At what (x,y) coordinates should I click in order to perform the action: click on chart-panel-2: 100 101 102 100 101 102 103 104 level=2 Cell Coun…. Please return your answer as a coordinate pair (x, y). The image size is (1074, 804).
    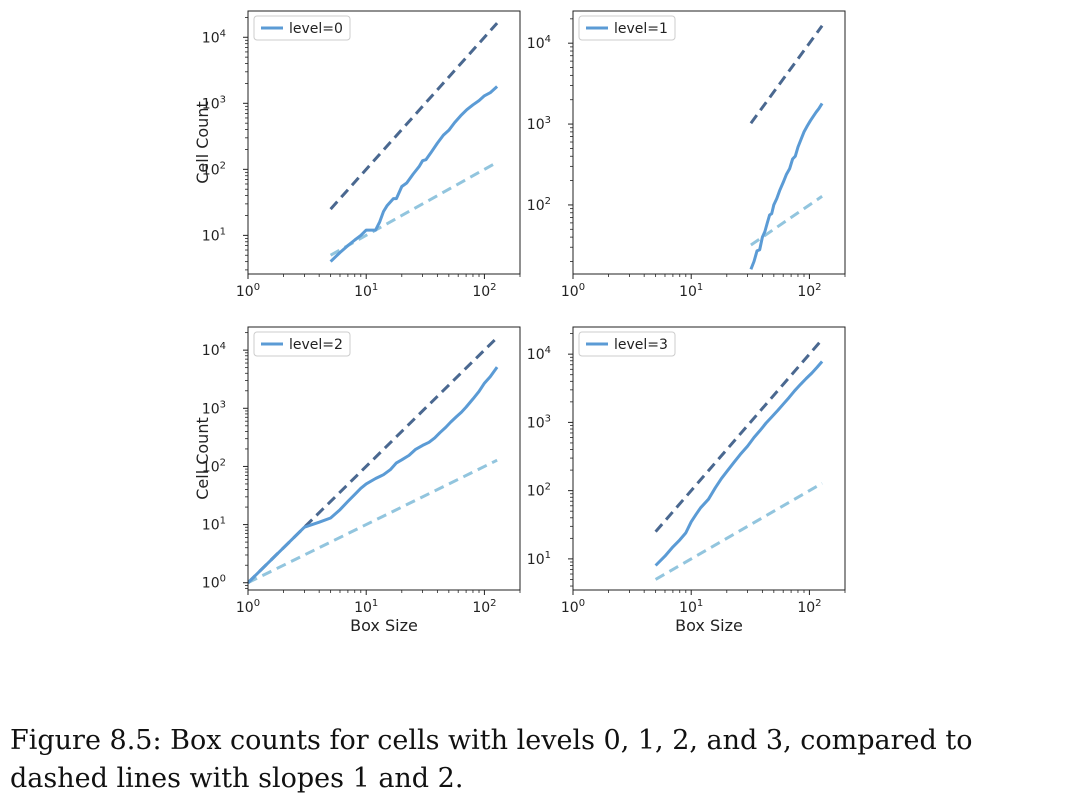
    Looking at the image, I should click on (357, 480).